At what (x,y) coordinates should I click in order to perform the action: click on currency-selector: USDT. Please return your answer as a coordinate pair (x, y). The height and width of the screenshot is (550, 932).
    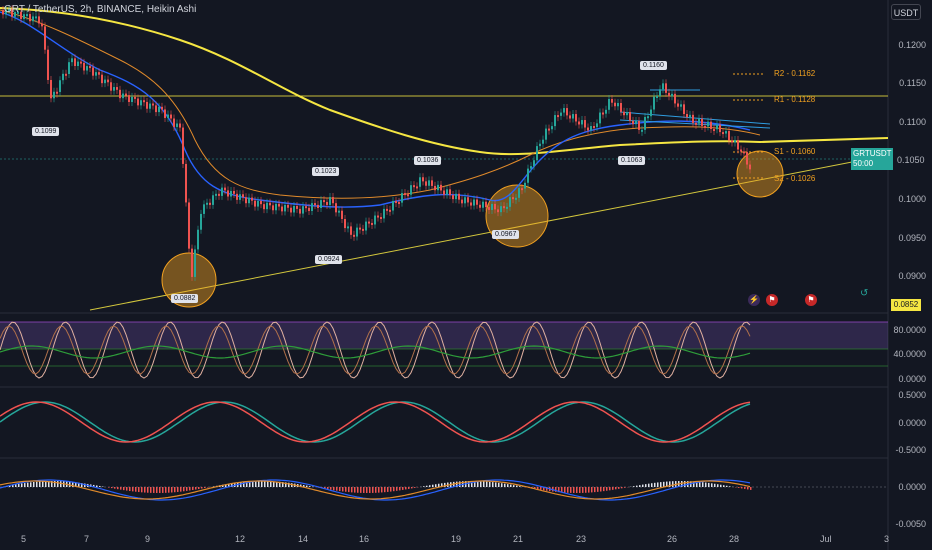
    Looking at the image, I should click on (906, 12).